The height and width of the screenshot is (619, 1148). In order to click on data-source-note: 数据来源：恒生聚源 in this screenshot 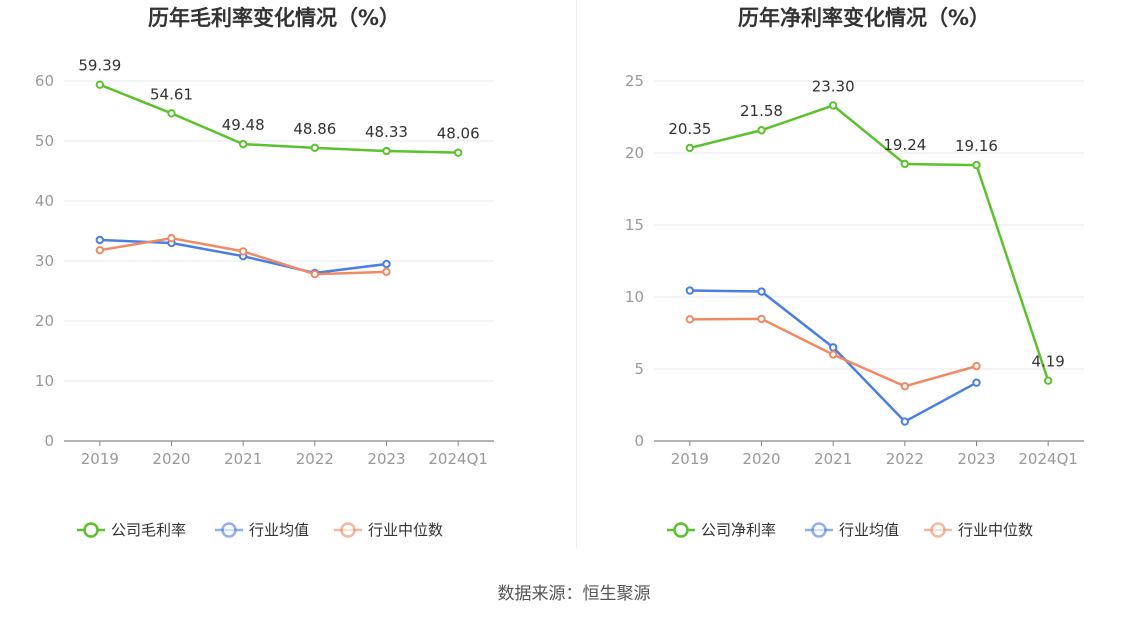, I will do `click(574, 594)`.